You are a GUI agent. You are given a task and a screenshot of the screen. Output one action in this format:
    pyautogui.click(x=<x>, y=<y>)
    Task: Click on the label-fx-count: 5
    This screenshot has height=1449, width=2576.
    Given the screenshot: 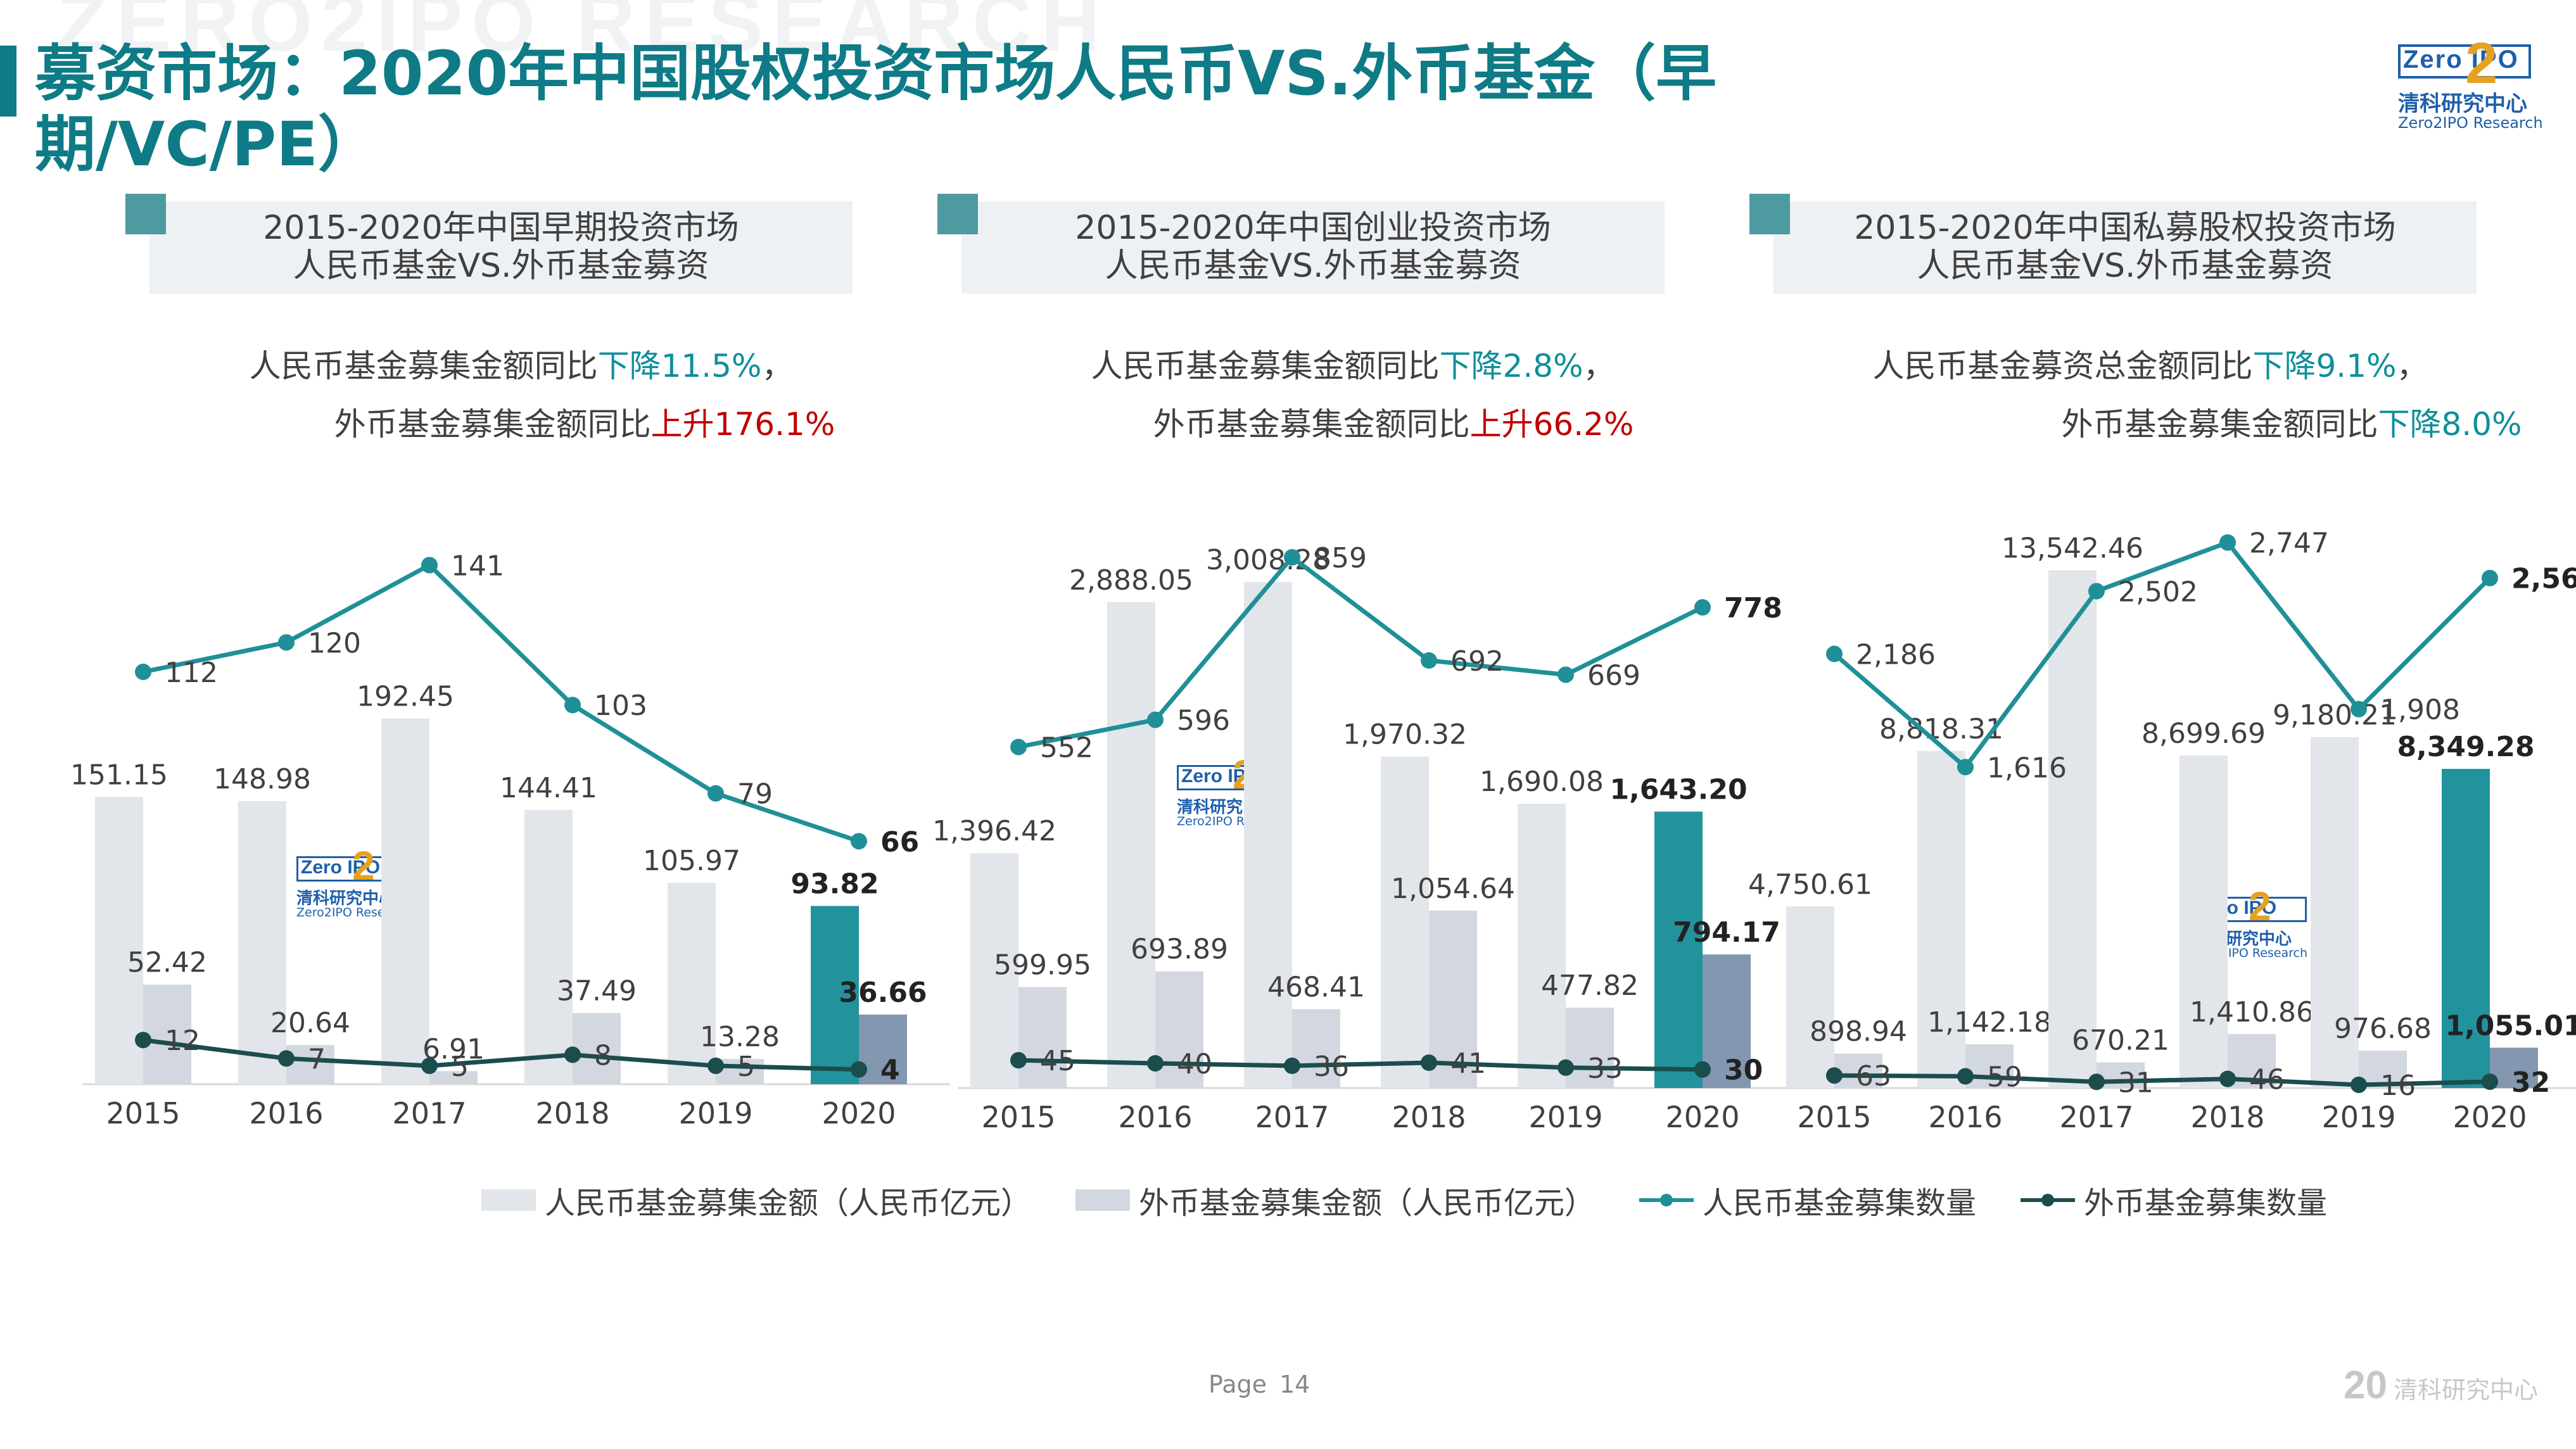 What is the action you would take?
    pyautogui.click(x=460, y=1067)
    